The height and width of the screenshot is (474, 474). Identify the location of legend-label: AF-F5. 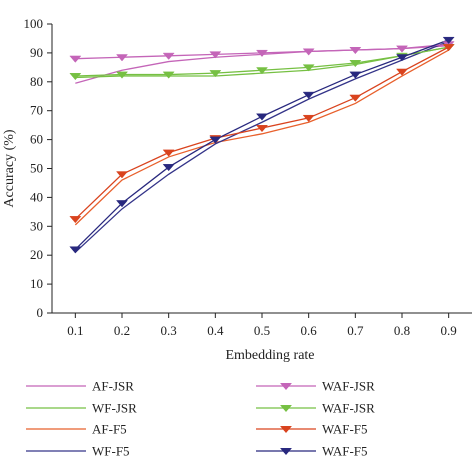
(109, 429).